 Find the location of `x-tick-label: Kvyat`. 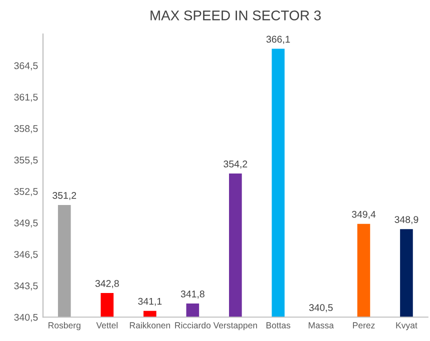

x-tick-label: Kvyat is located at coordinates (407, 326).